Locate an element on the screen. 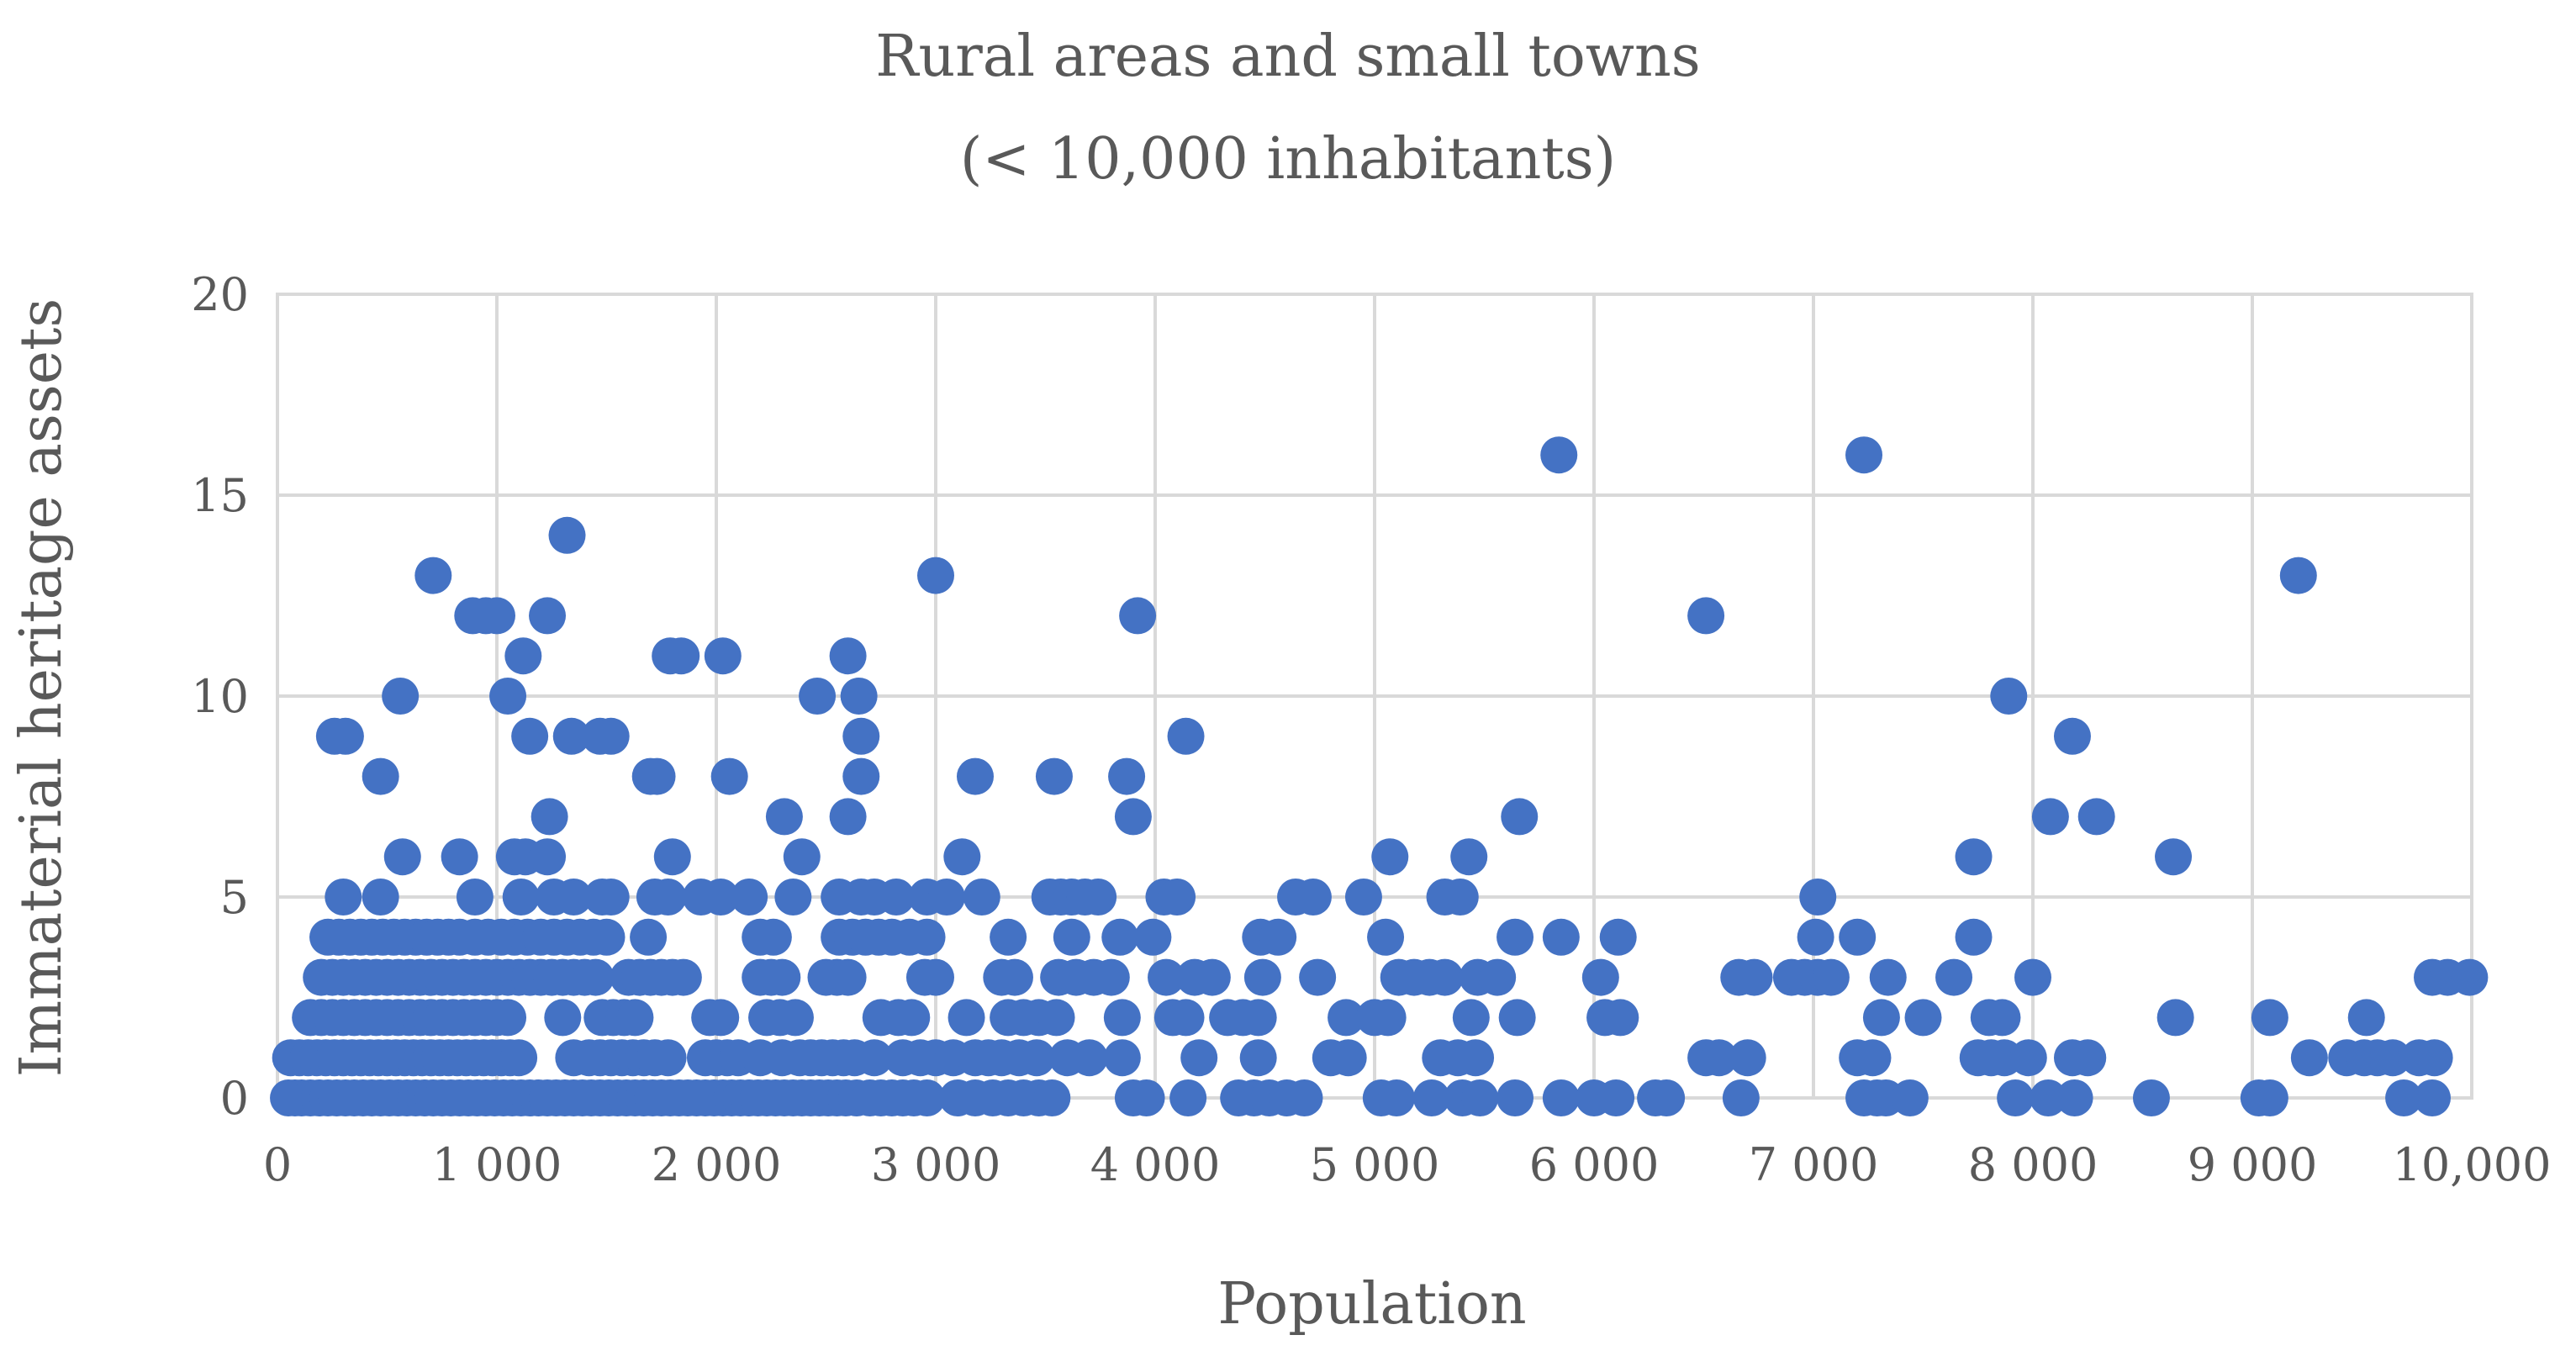 This screenshot has height=1372, width=2576. x-tick-label: 3 000 is located at coordinates (936, 1164).